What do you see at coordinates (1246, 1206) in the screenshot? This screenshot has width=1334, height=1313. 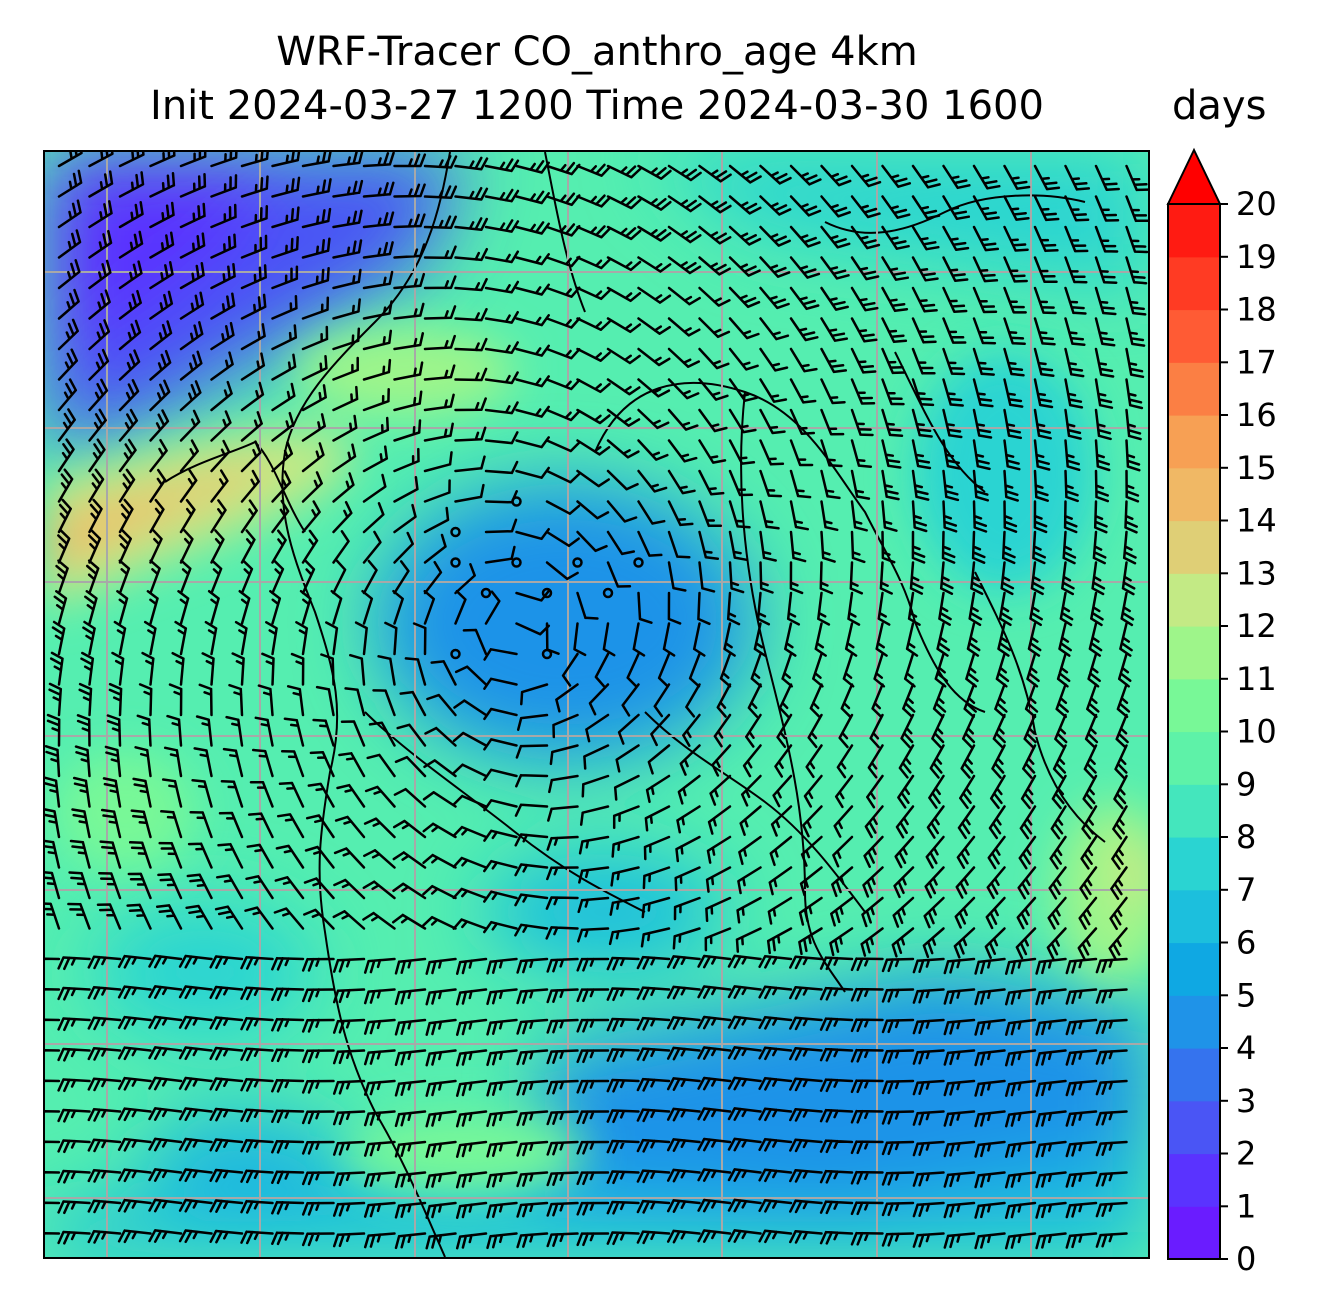 I see `colorbar-tick-label: 1` at bounding box center [1246, 1206].